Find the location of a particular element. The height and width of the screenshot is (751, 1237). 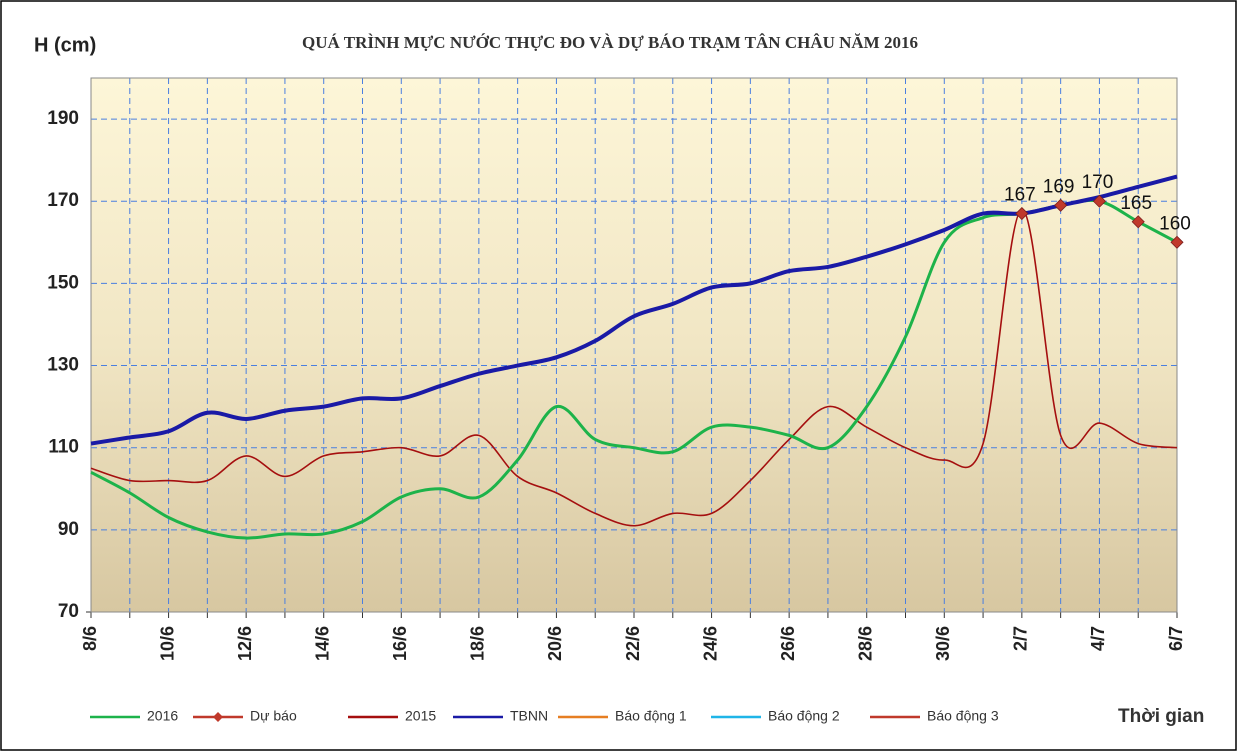

x-tick-label: 30/6 is located at coordinates (943, 643).